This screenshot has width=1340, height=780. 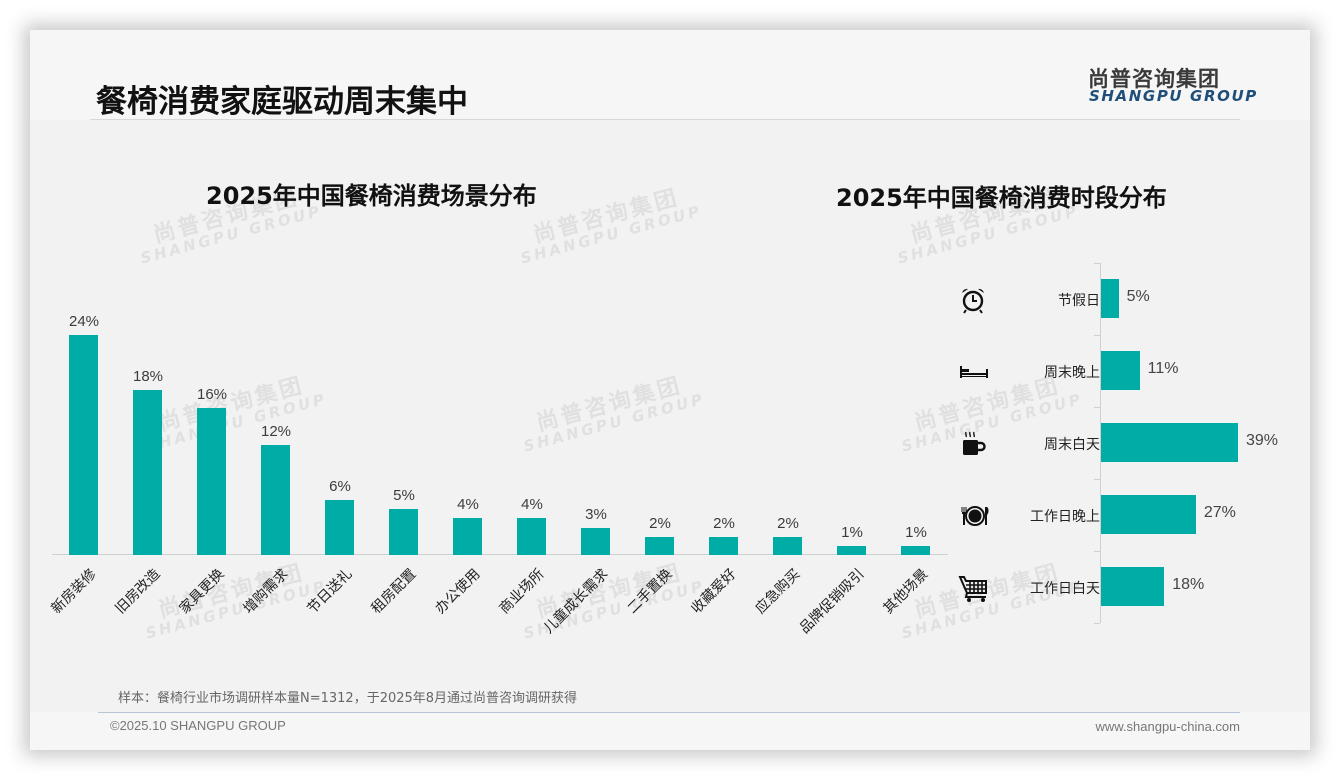 I want to click on period-chart-title: 2025年中国餐椅消费时段分布, so click(x=1001, y=198).